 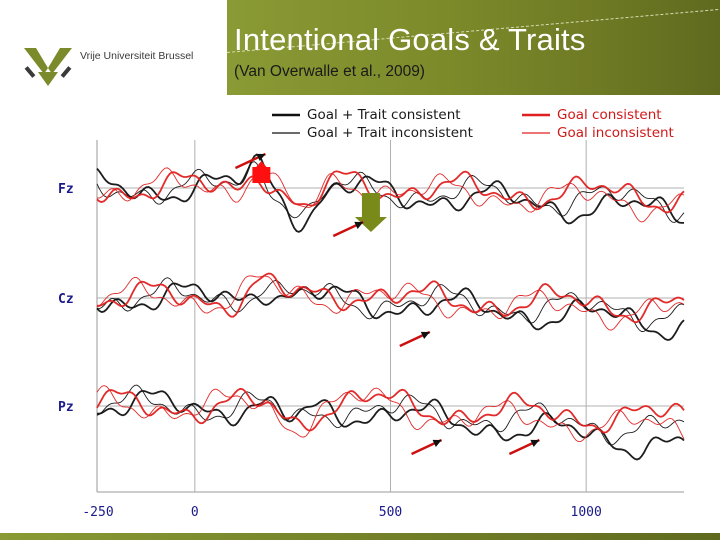 I want to click on olive-arrow-shaft, so click(x=370, y=205).